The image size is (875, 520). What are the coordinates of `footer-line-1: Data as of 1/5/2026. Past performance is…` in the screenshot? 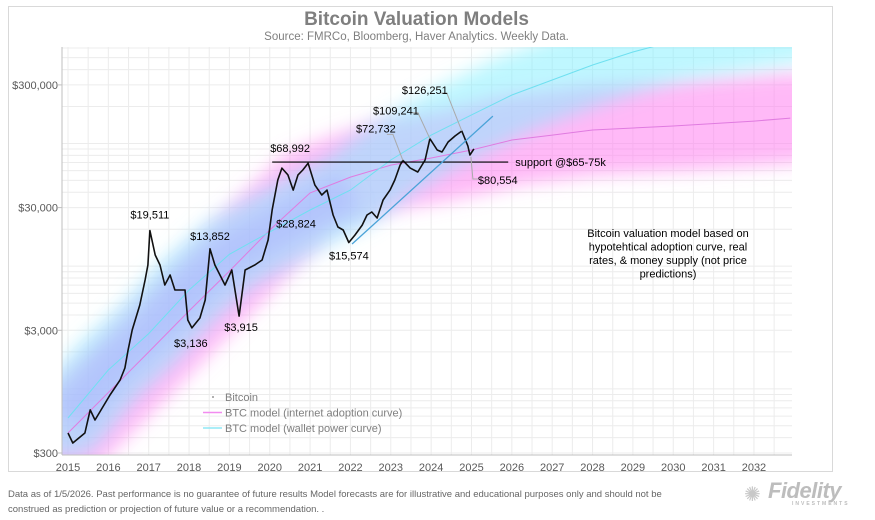 It's located at (335, 494).